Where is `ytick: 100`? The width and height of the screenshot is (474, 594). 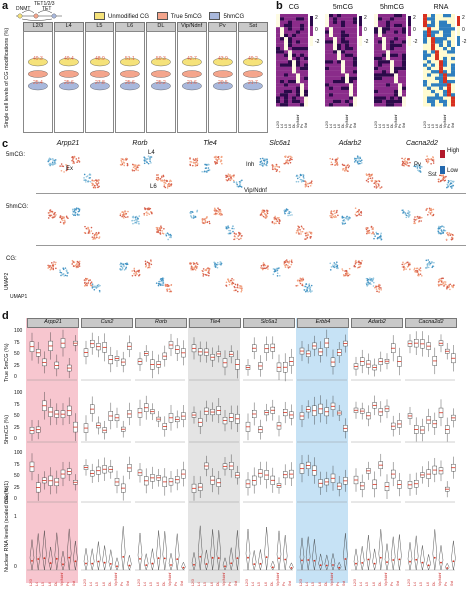 ytick: 100 is located at coordinates (18, 331).